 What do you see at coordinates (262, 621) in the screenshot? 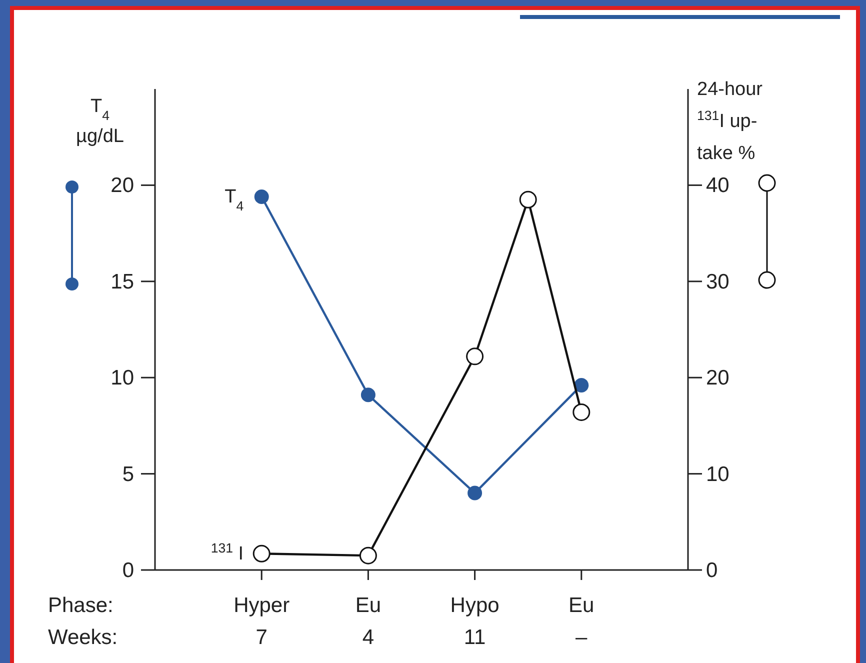
I see `x-tick-label: Hyper 7` at bounding box center [262, 621].